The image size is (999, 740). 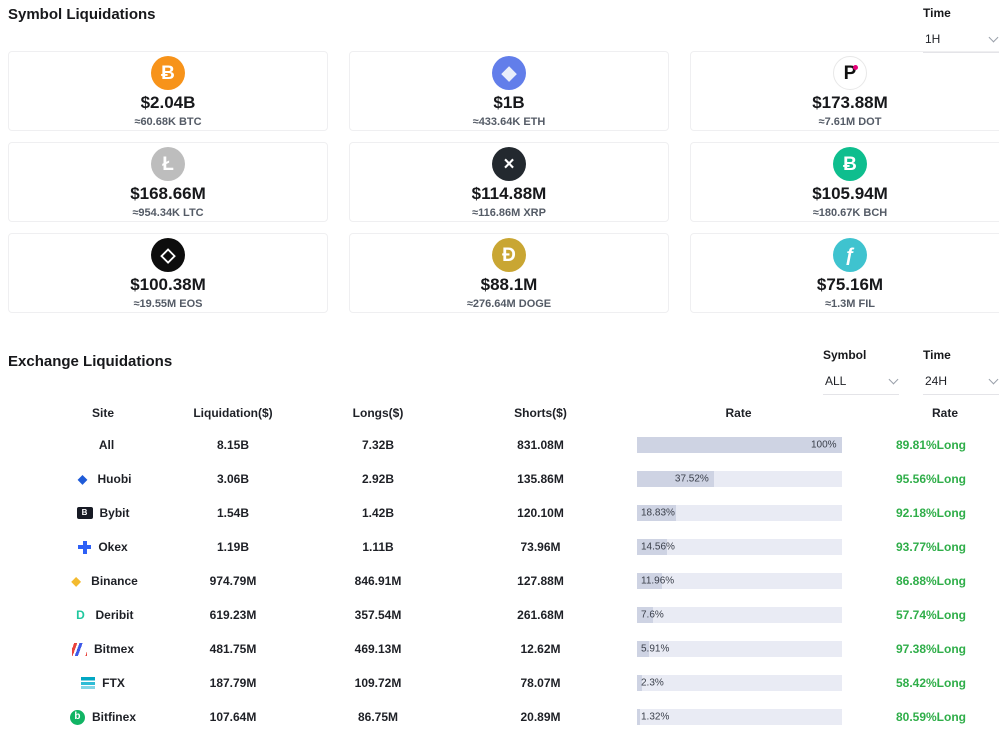 I want to click on time-filter-select: 1H, so click(x=961, y=41).